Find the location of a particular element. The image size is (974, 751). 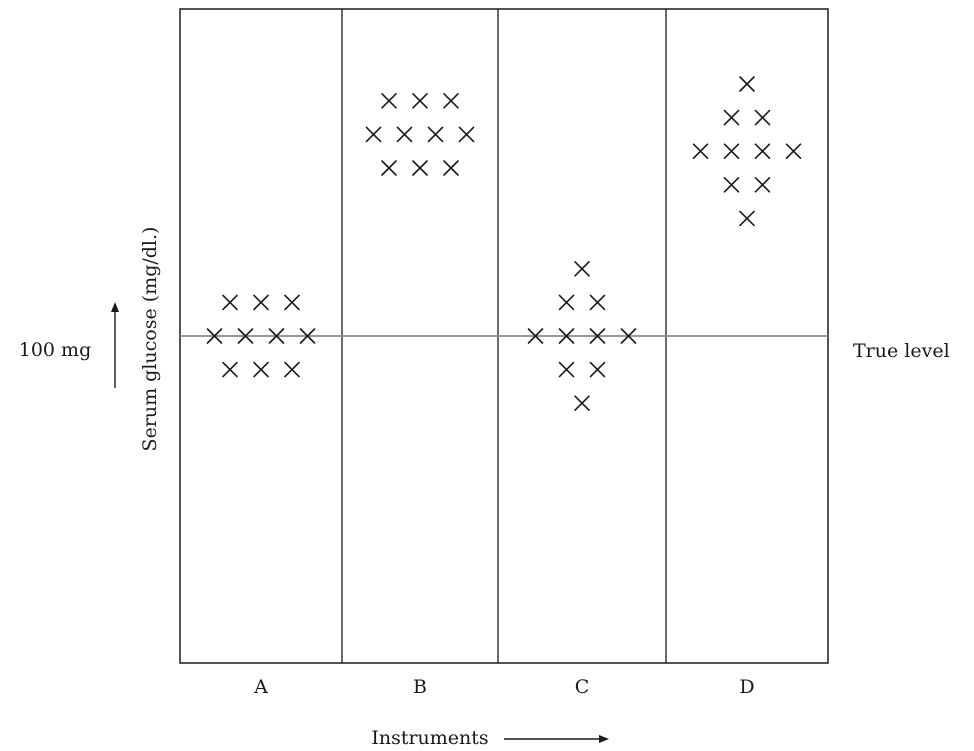

y-axis-arrow is located at coordinates (115, 345).